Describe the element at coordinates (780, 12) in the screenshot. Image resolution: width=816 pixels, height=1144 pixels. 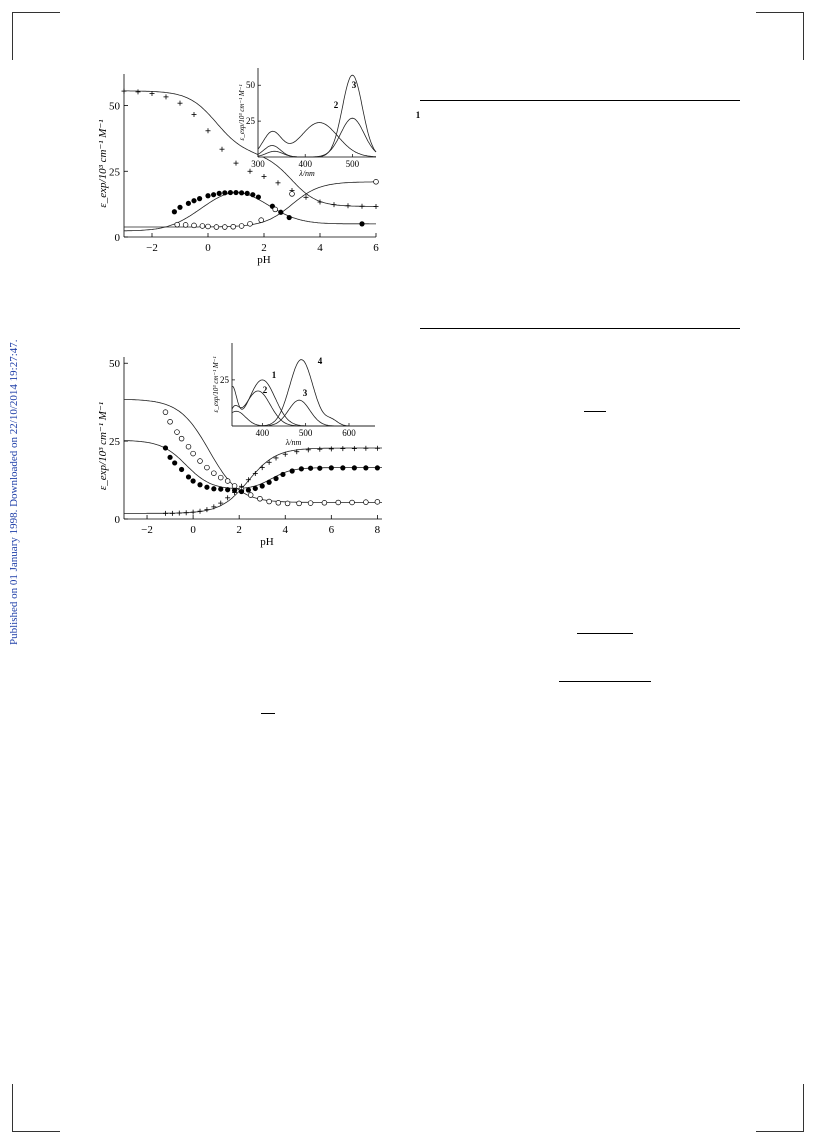
I see `crop-mark-top-right-h` at that location.